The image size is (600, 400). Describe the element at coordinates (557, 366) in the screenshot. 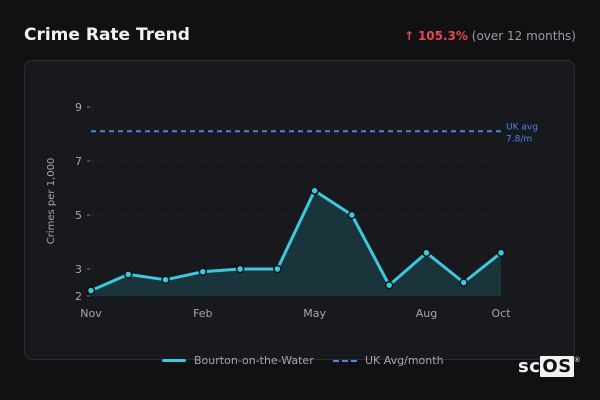

I see `brand-text-box: OS` at that location.